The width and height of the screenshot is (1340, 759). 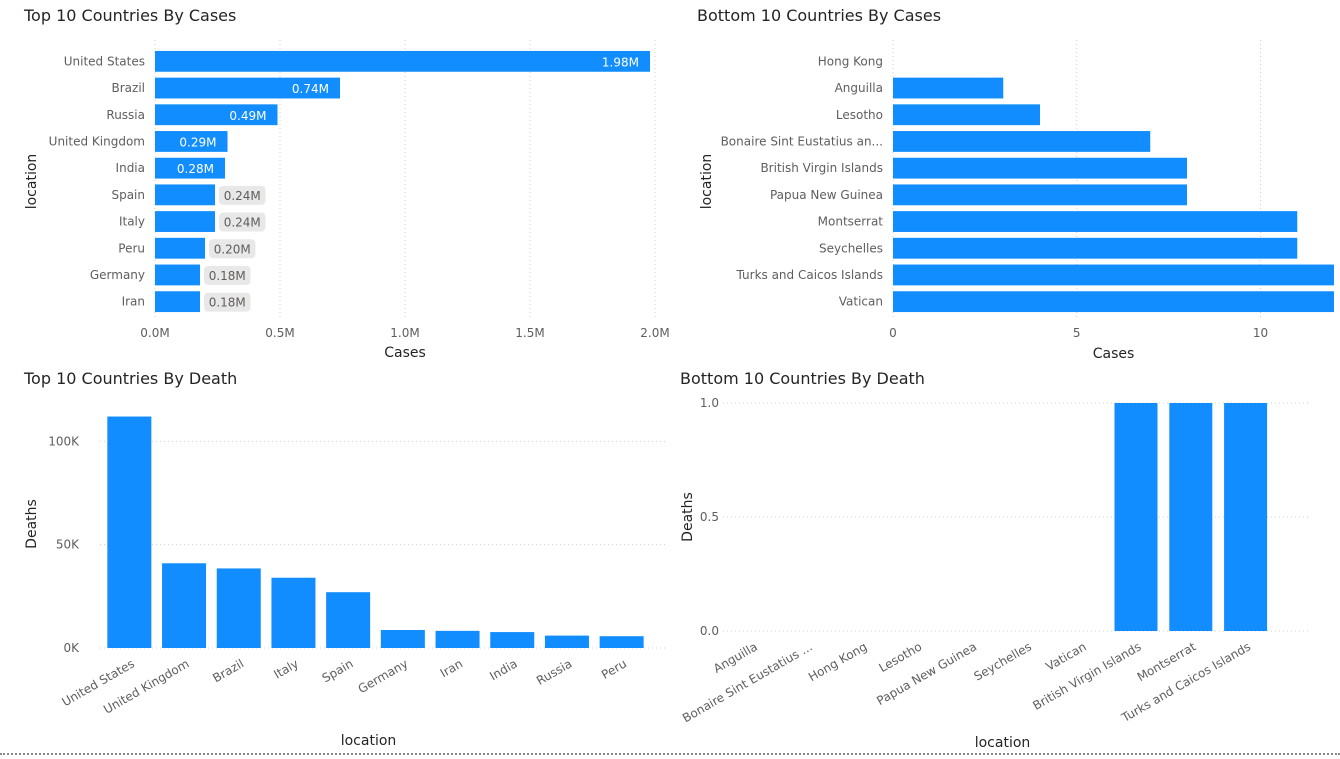 I want to click on y-tick-label: Hong Kong, so click(x=850, y=61).